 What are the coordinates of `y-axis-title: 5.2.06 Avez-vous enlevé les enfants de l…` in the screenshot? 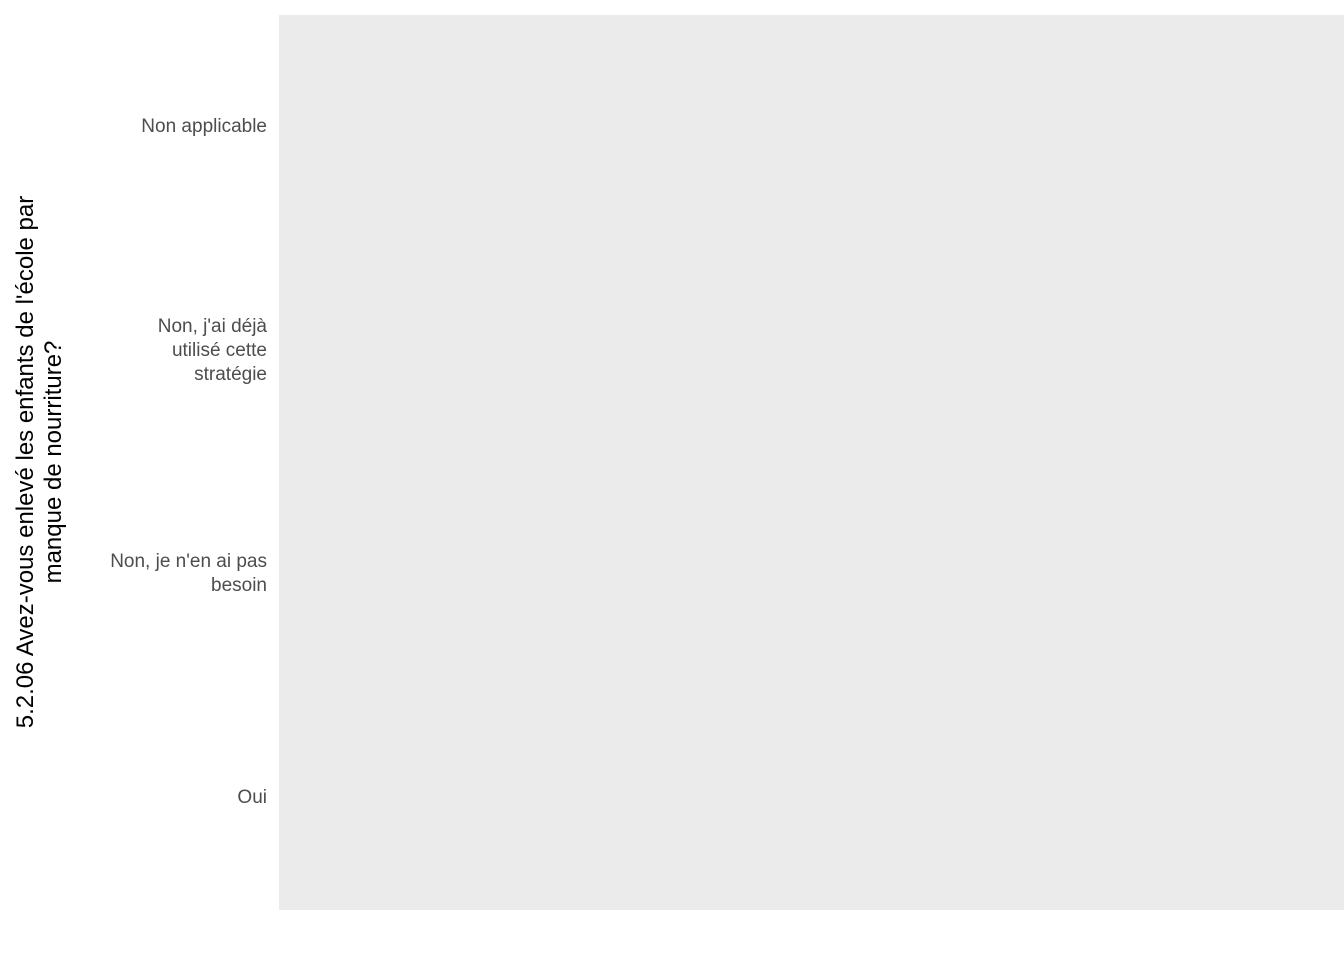 It's located at (39, 462).